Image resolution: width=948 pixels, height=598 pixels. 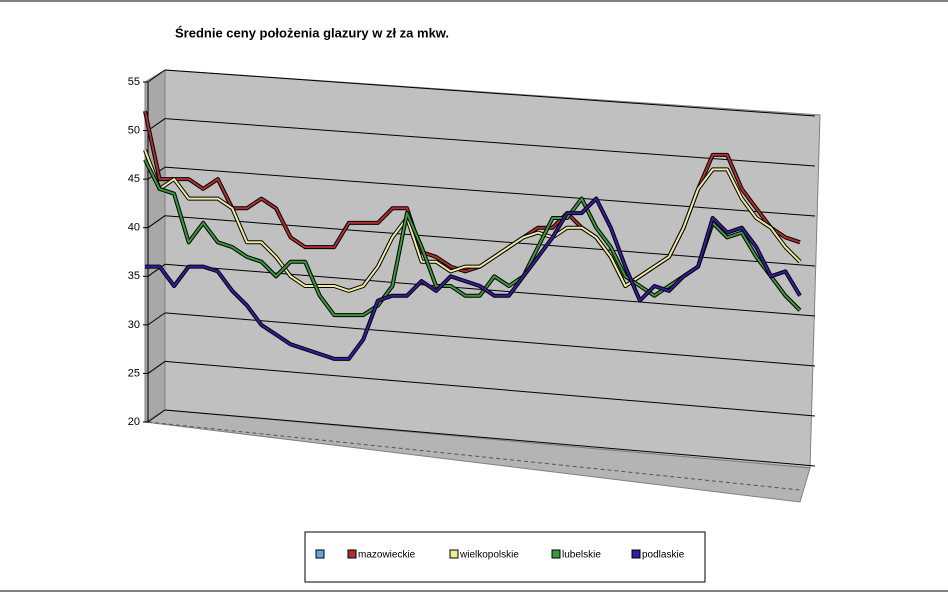 What do you see at coordinates (387, 555) in the screenshot?
I see `legend-label: mazowieckie` at bounding box center [387, 555].